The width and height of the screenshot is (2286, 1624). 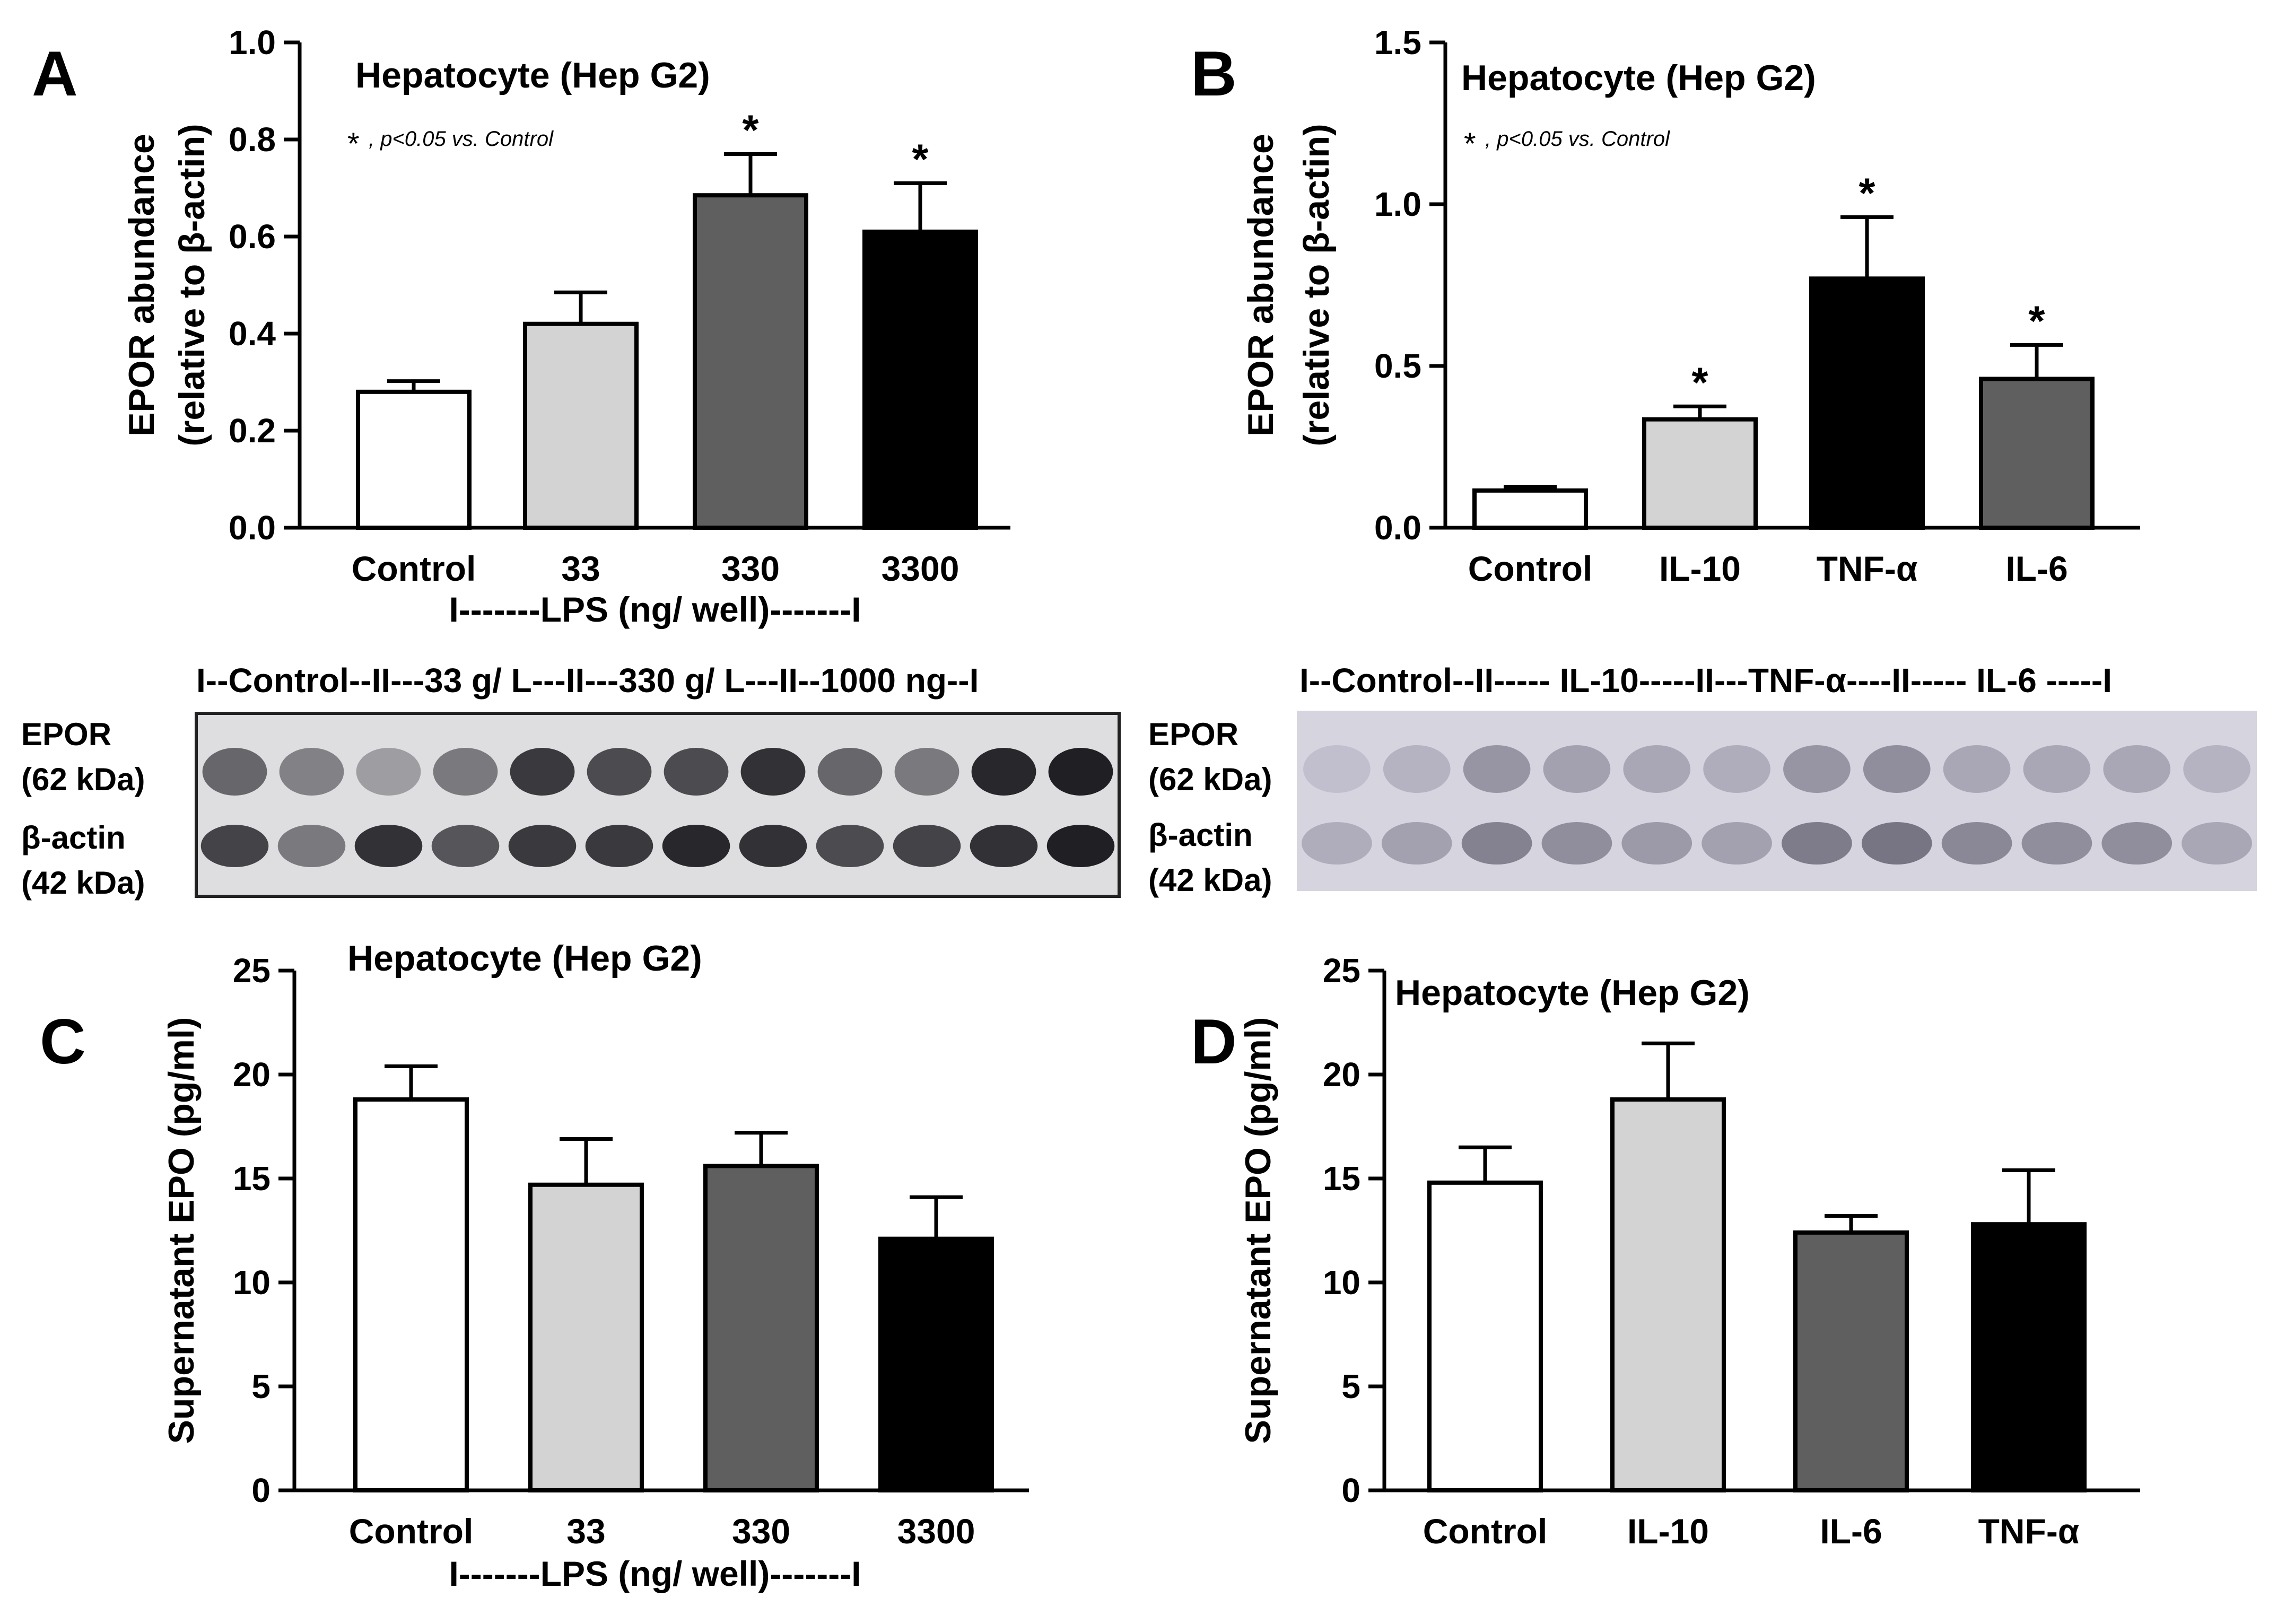 I want to click on panel-letter-a: A, so click(x=55, y=73).